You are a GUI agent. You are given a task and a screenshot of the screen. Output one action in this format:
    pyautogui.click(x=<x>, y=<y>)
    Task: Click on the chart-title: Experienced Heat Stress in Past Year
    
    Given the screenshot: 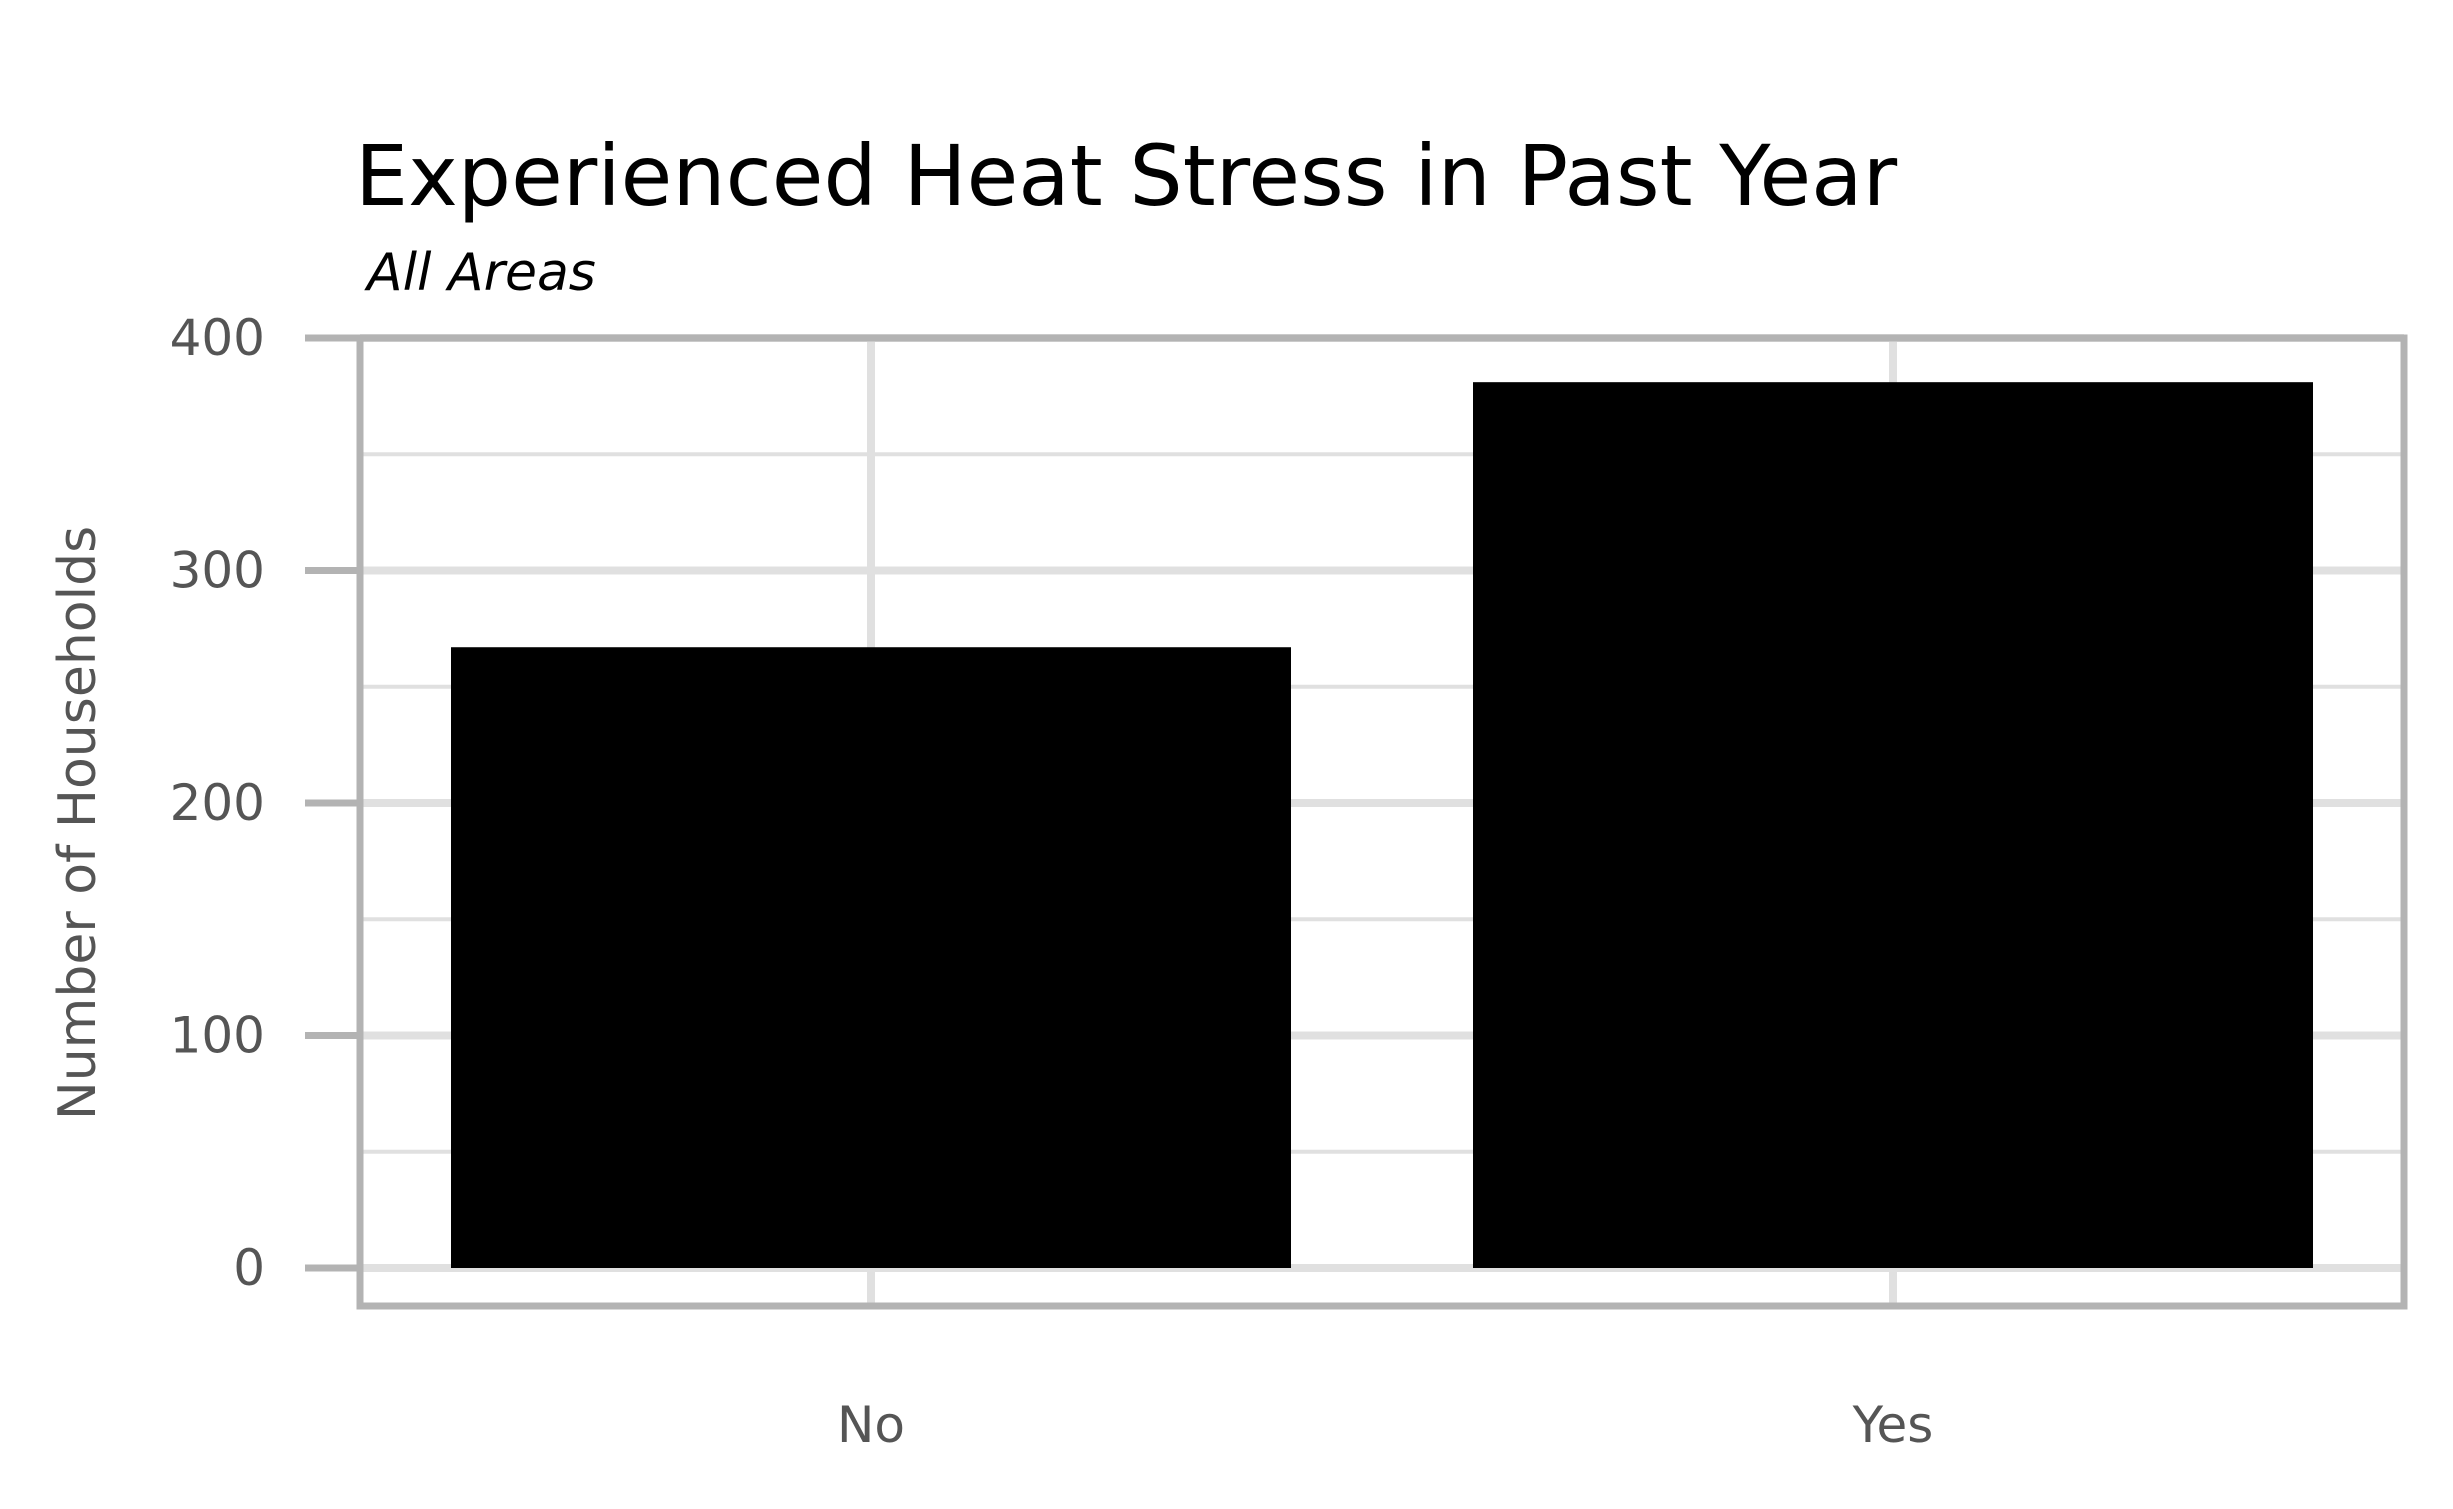 What is the action you would take?
    pyautogui.click(x=1126, y=176)
    